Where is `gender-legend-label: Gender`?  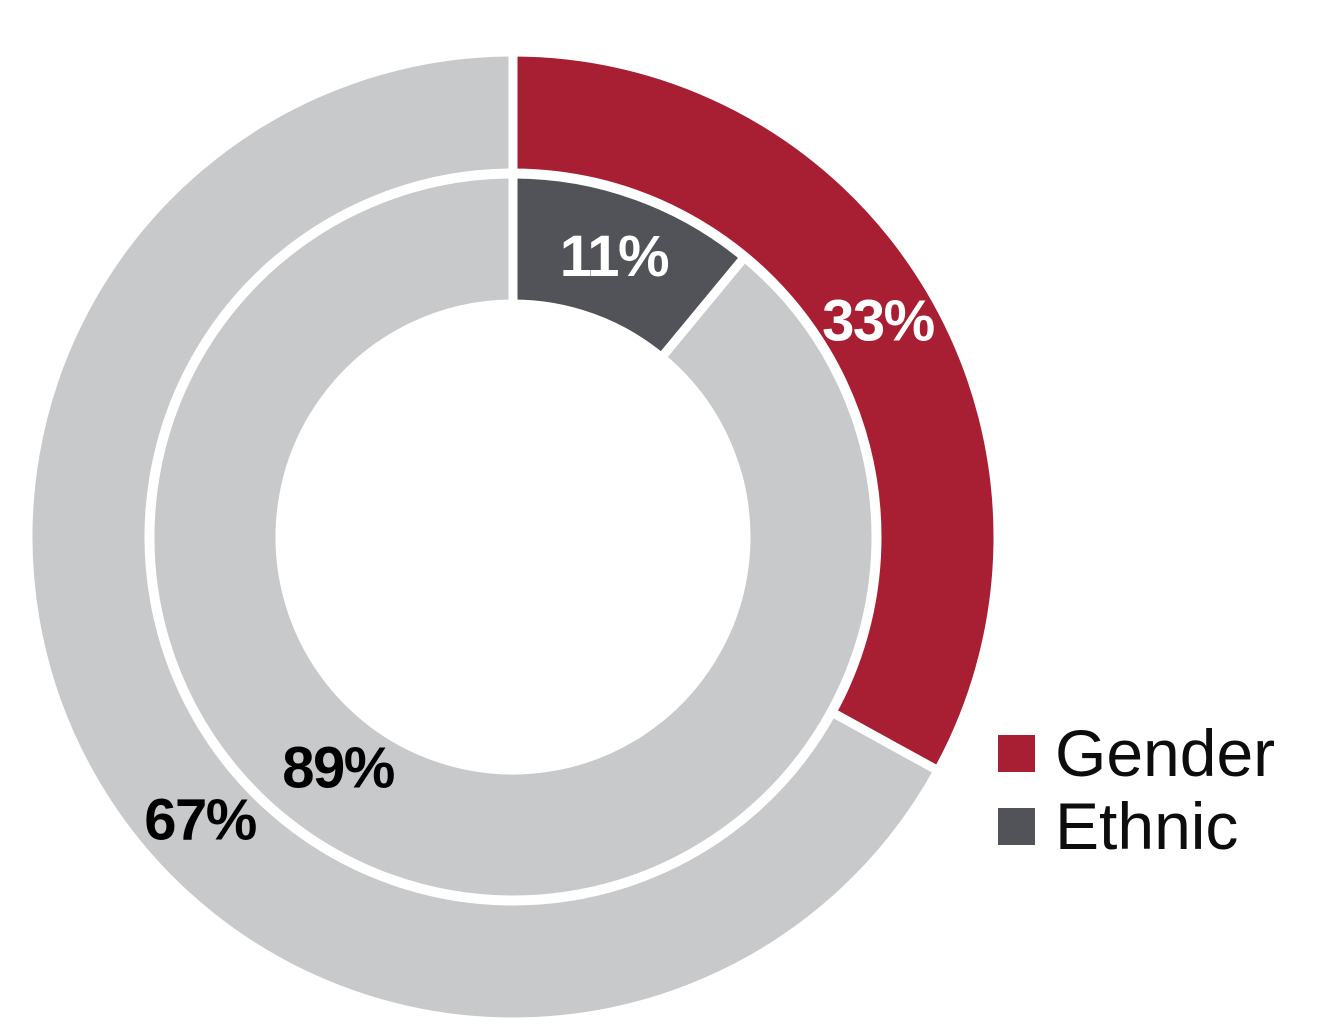
gender-legend-label: Gender is located at coordinates (1165, 753).